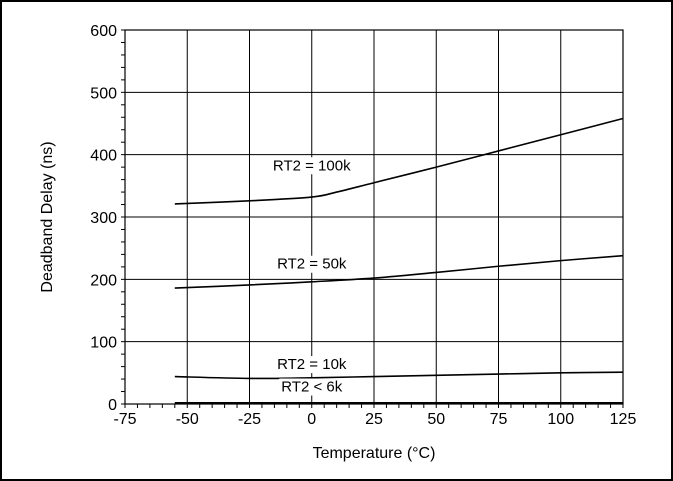 The width and height of the screenshot is (673, 481). Describe the element at coordinates (187, 419) in the screenshot. I see `x-tick-label: -50` at that location.